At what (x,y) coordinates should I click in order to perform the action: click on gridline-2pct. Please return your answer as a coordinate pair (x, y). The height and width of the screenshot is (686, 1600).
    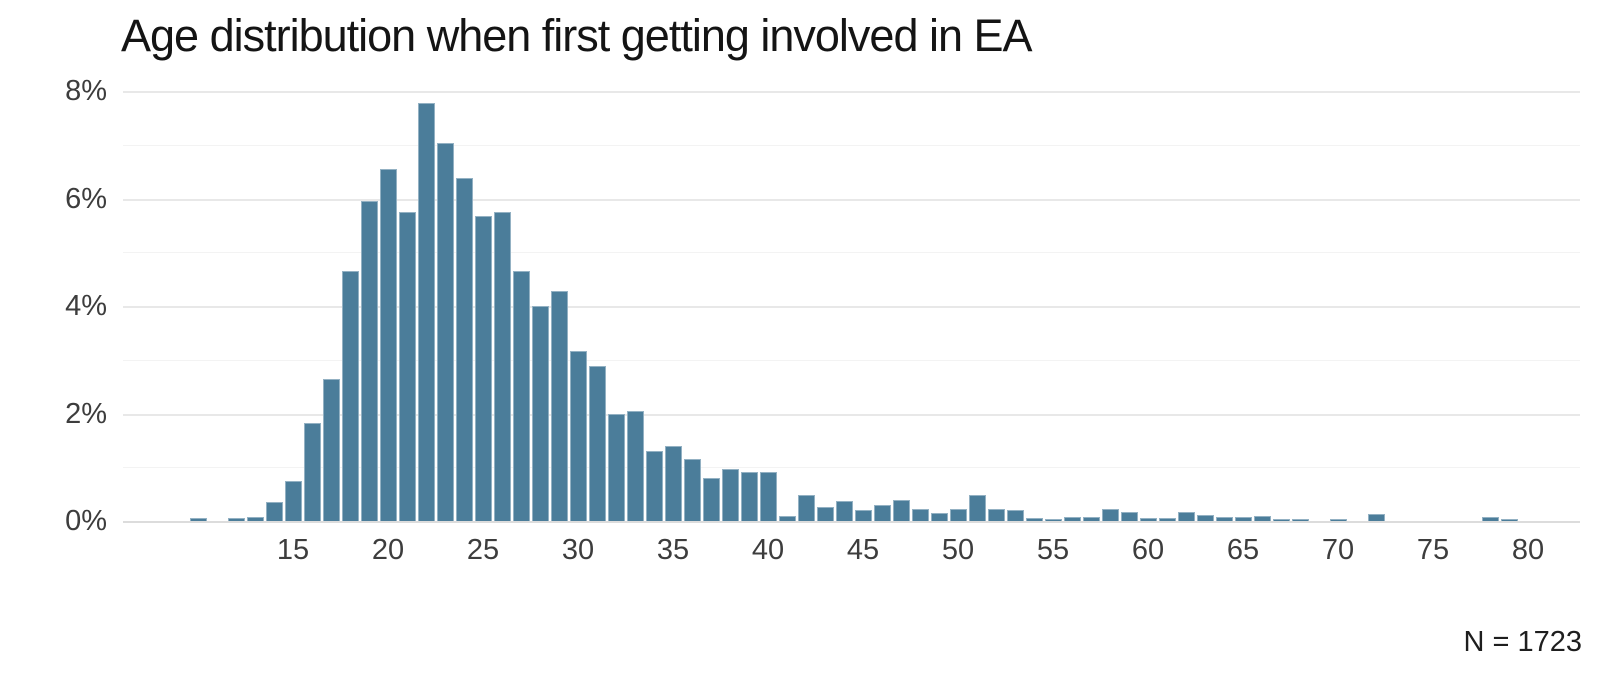
    Looking at the image, I should click on (851, 415).